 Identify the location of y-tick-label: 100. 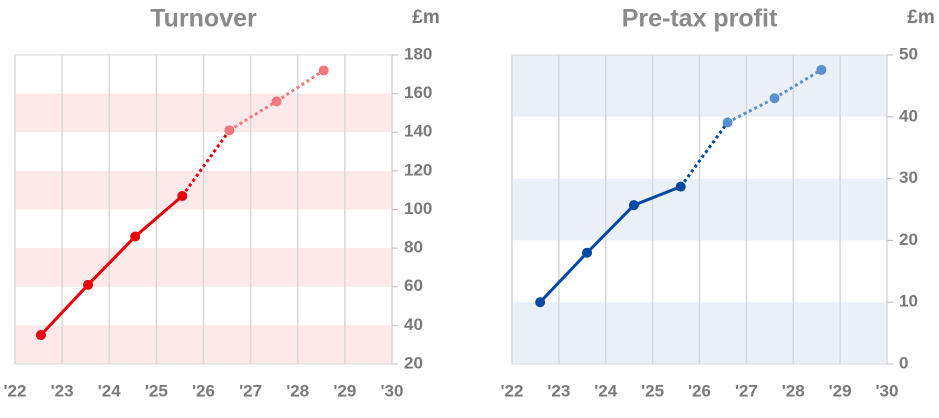
(418, 208).